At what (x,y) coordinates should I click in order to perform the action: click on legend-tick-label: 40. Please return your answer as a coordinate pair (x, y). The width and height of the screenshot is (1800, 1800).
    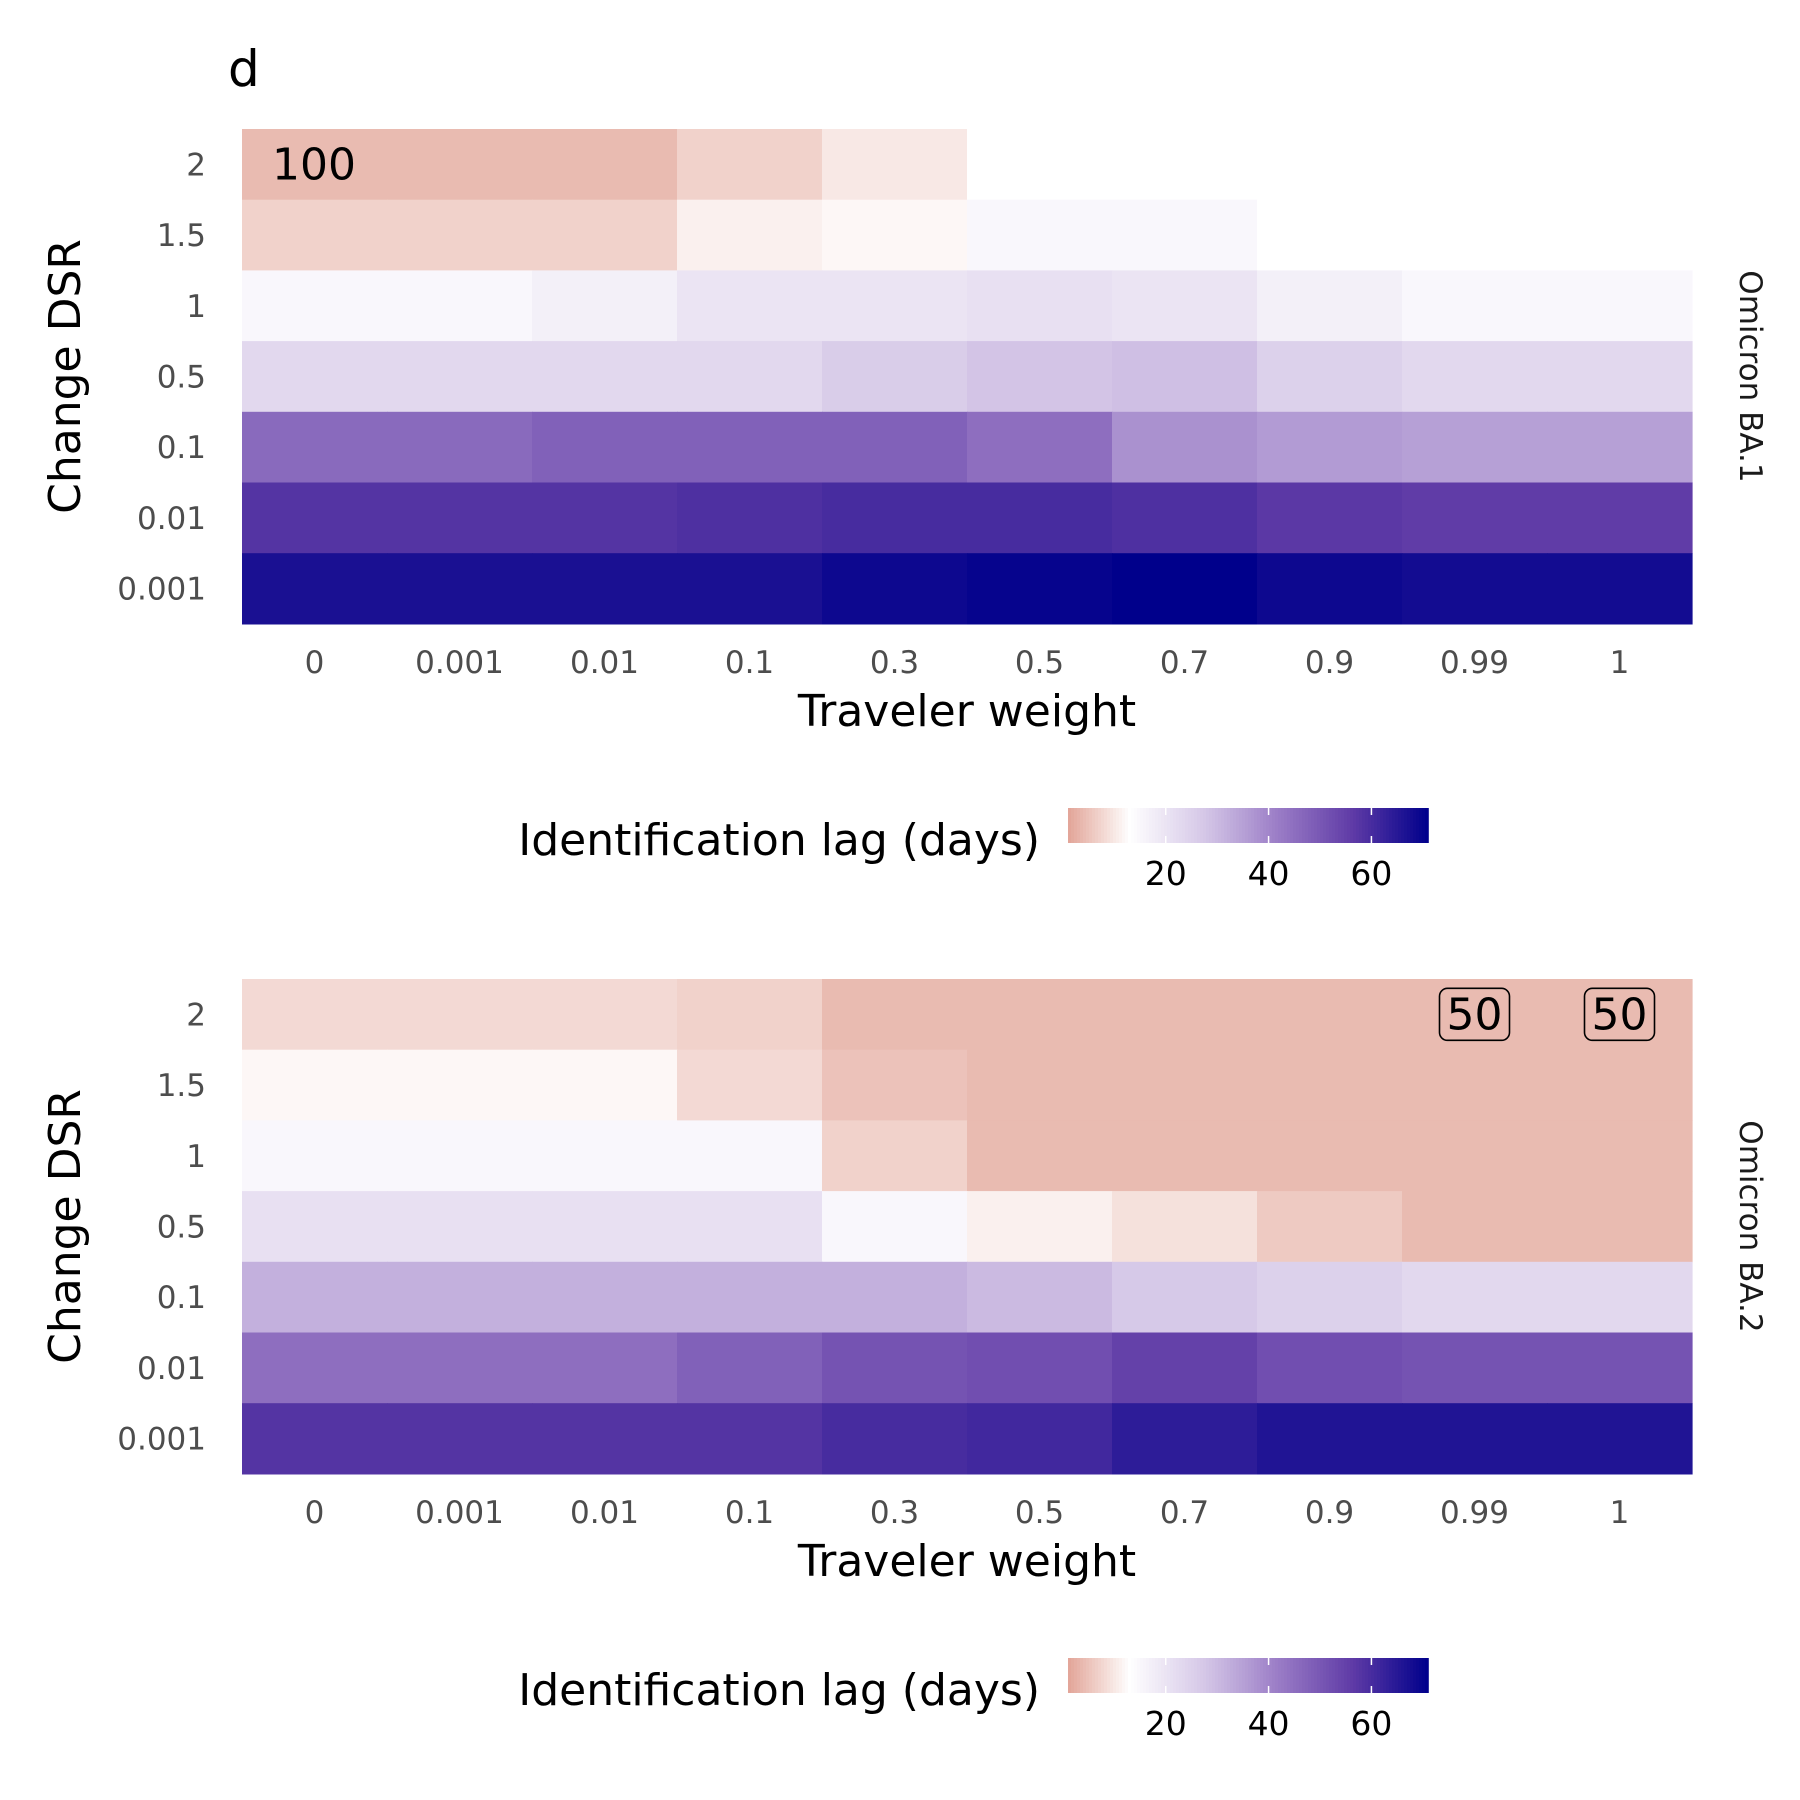
    Looking at the image, I should click on (1269, 1723).